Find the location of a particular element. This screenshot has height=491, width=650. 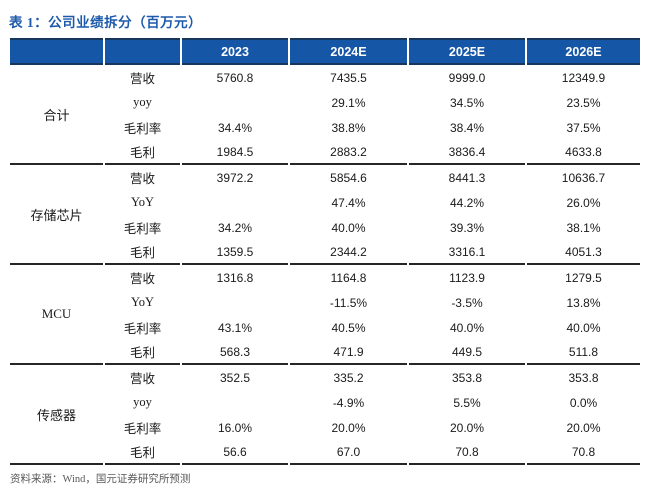

value-cell: 449.5 is located at coordinates (467, 352).